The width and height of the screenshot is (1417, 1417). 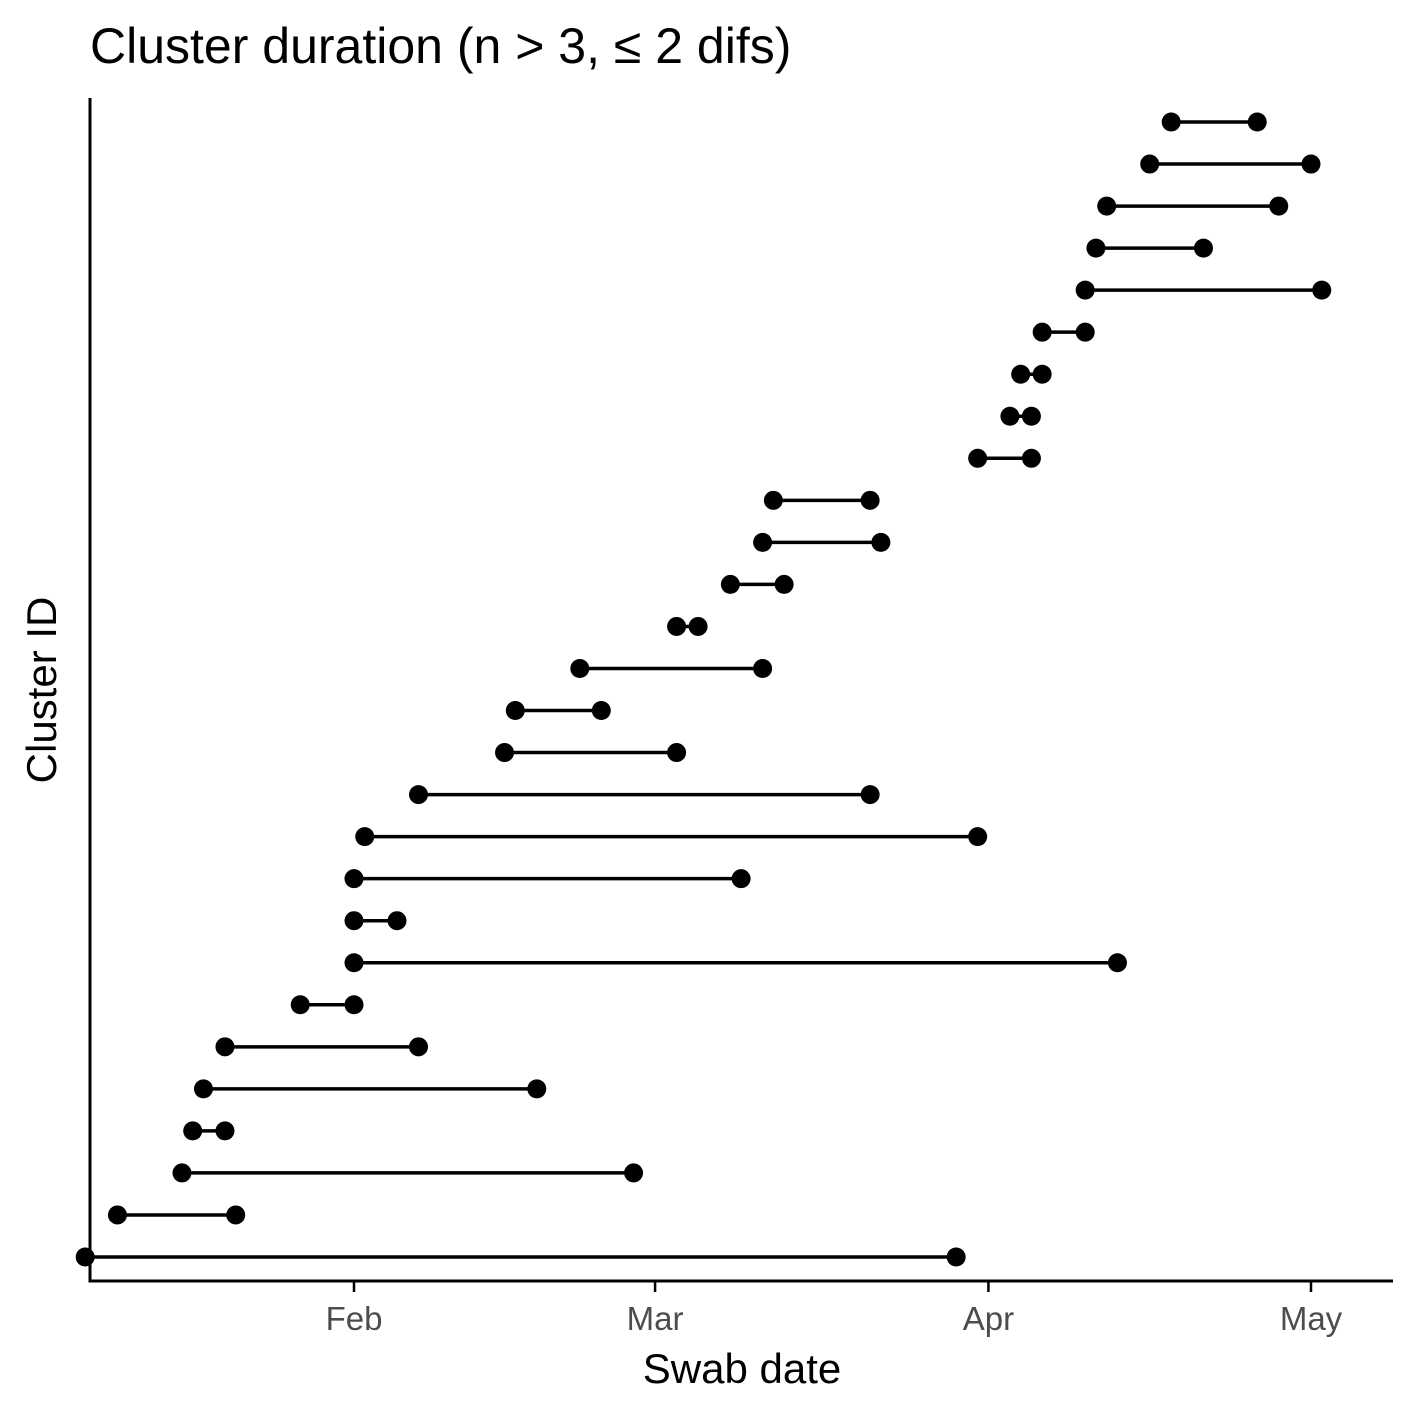 I want to click on cluster-7-end-point, so click(x=354, y=1005).